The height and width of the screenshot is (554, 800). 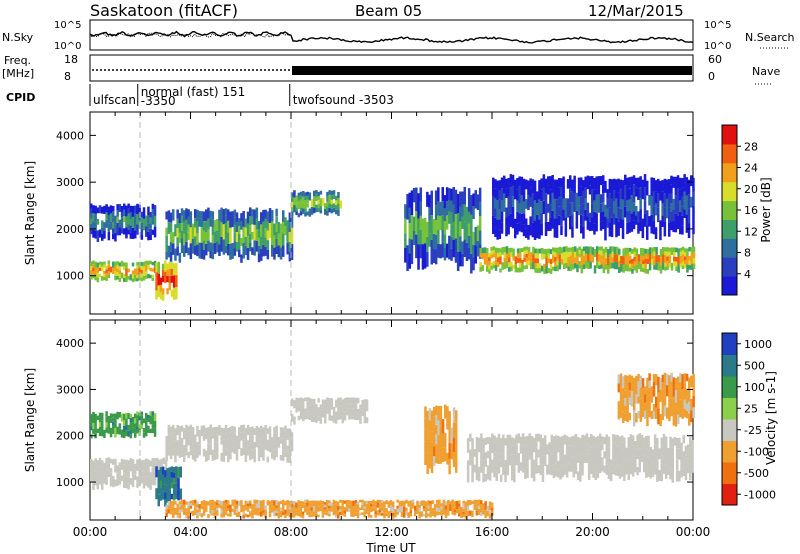 What do you see at coordinates (67, 46) in the screenshot?
I see `nsky-tick-bottom: 10^0` at bounding box center [67, 46].